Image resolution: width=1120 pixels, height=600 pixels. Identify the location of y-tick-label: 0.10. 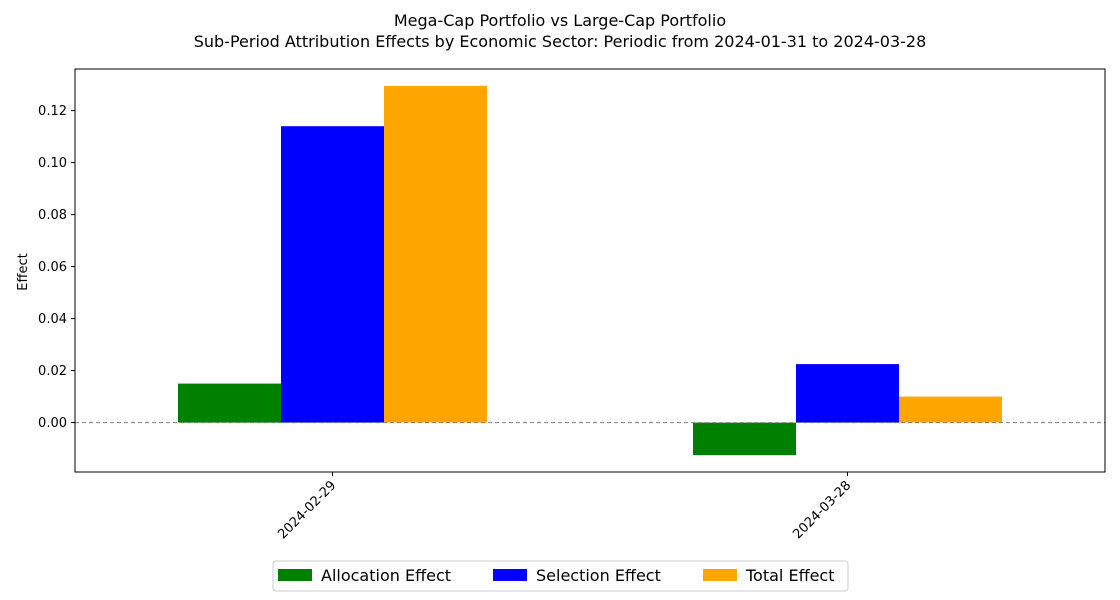
(52, 163).